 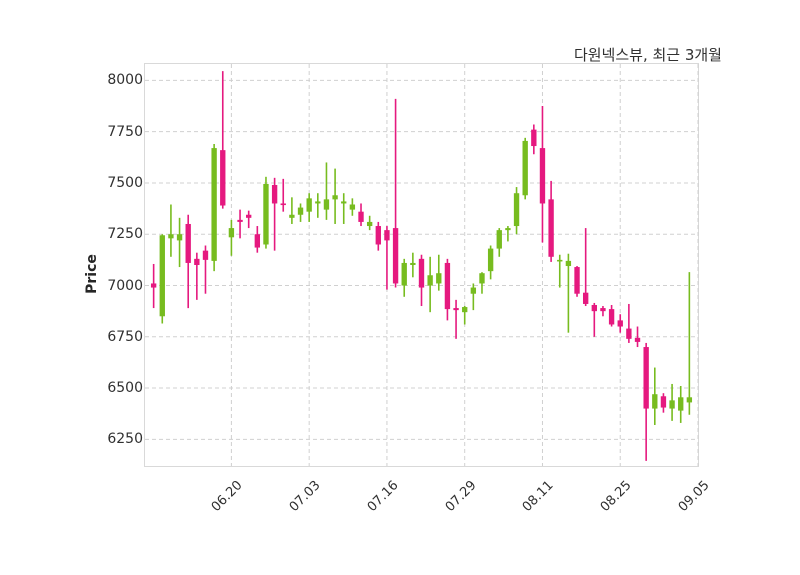 I want to click on y-tick-label: 7000, so click(x=125, y=285).